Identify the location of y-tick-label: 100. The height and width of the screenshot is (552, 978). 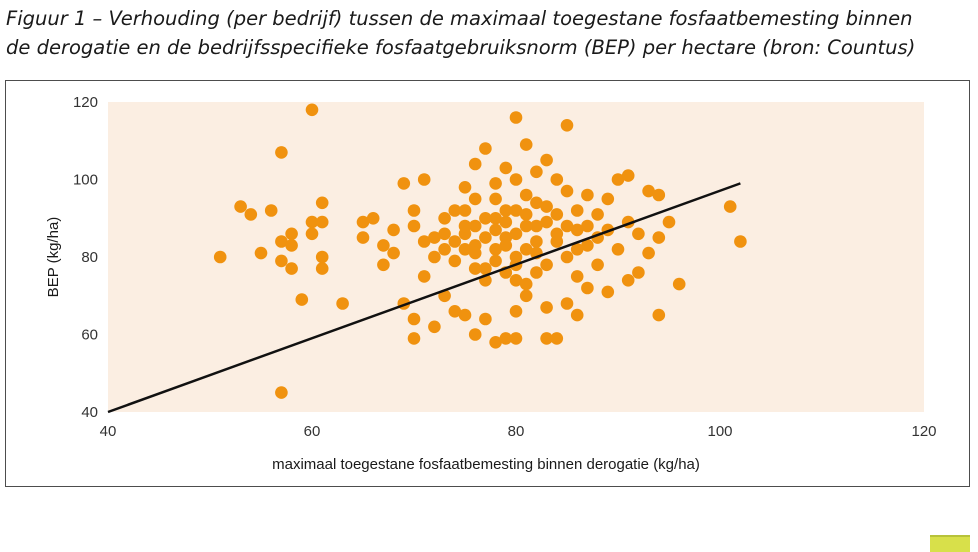
(85, 180).